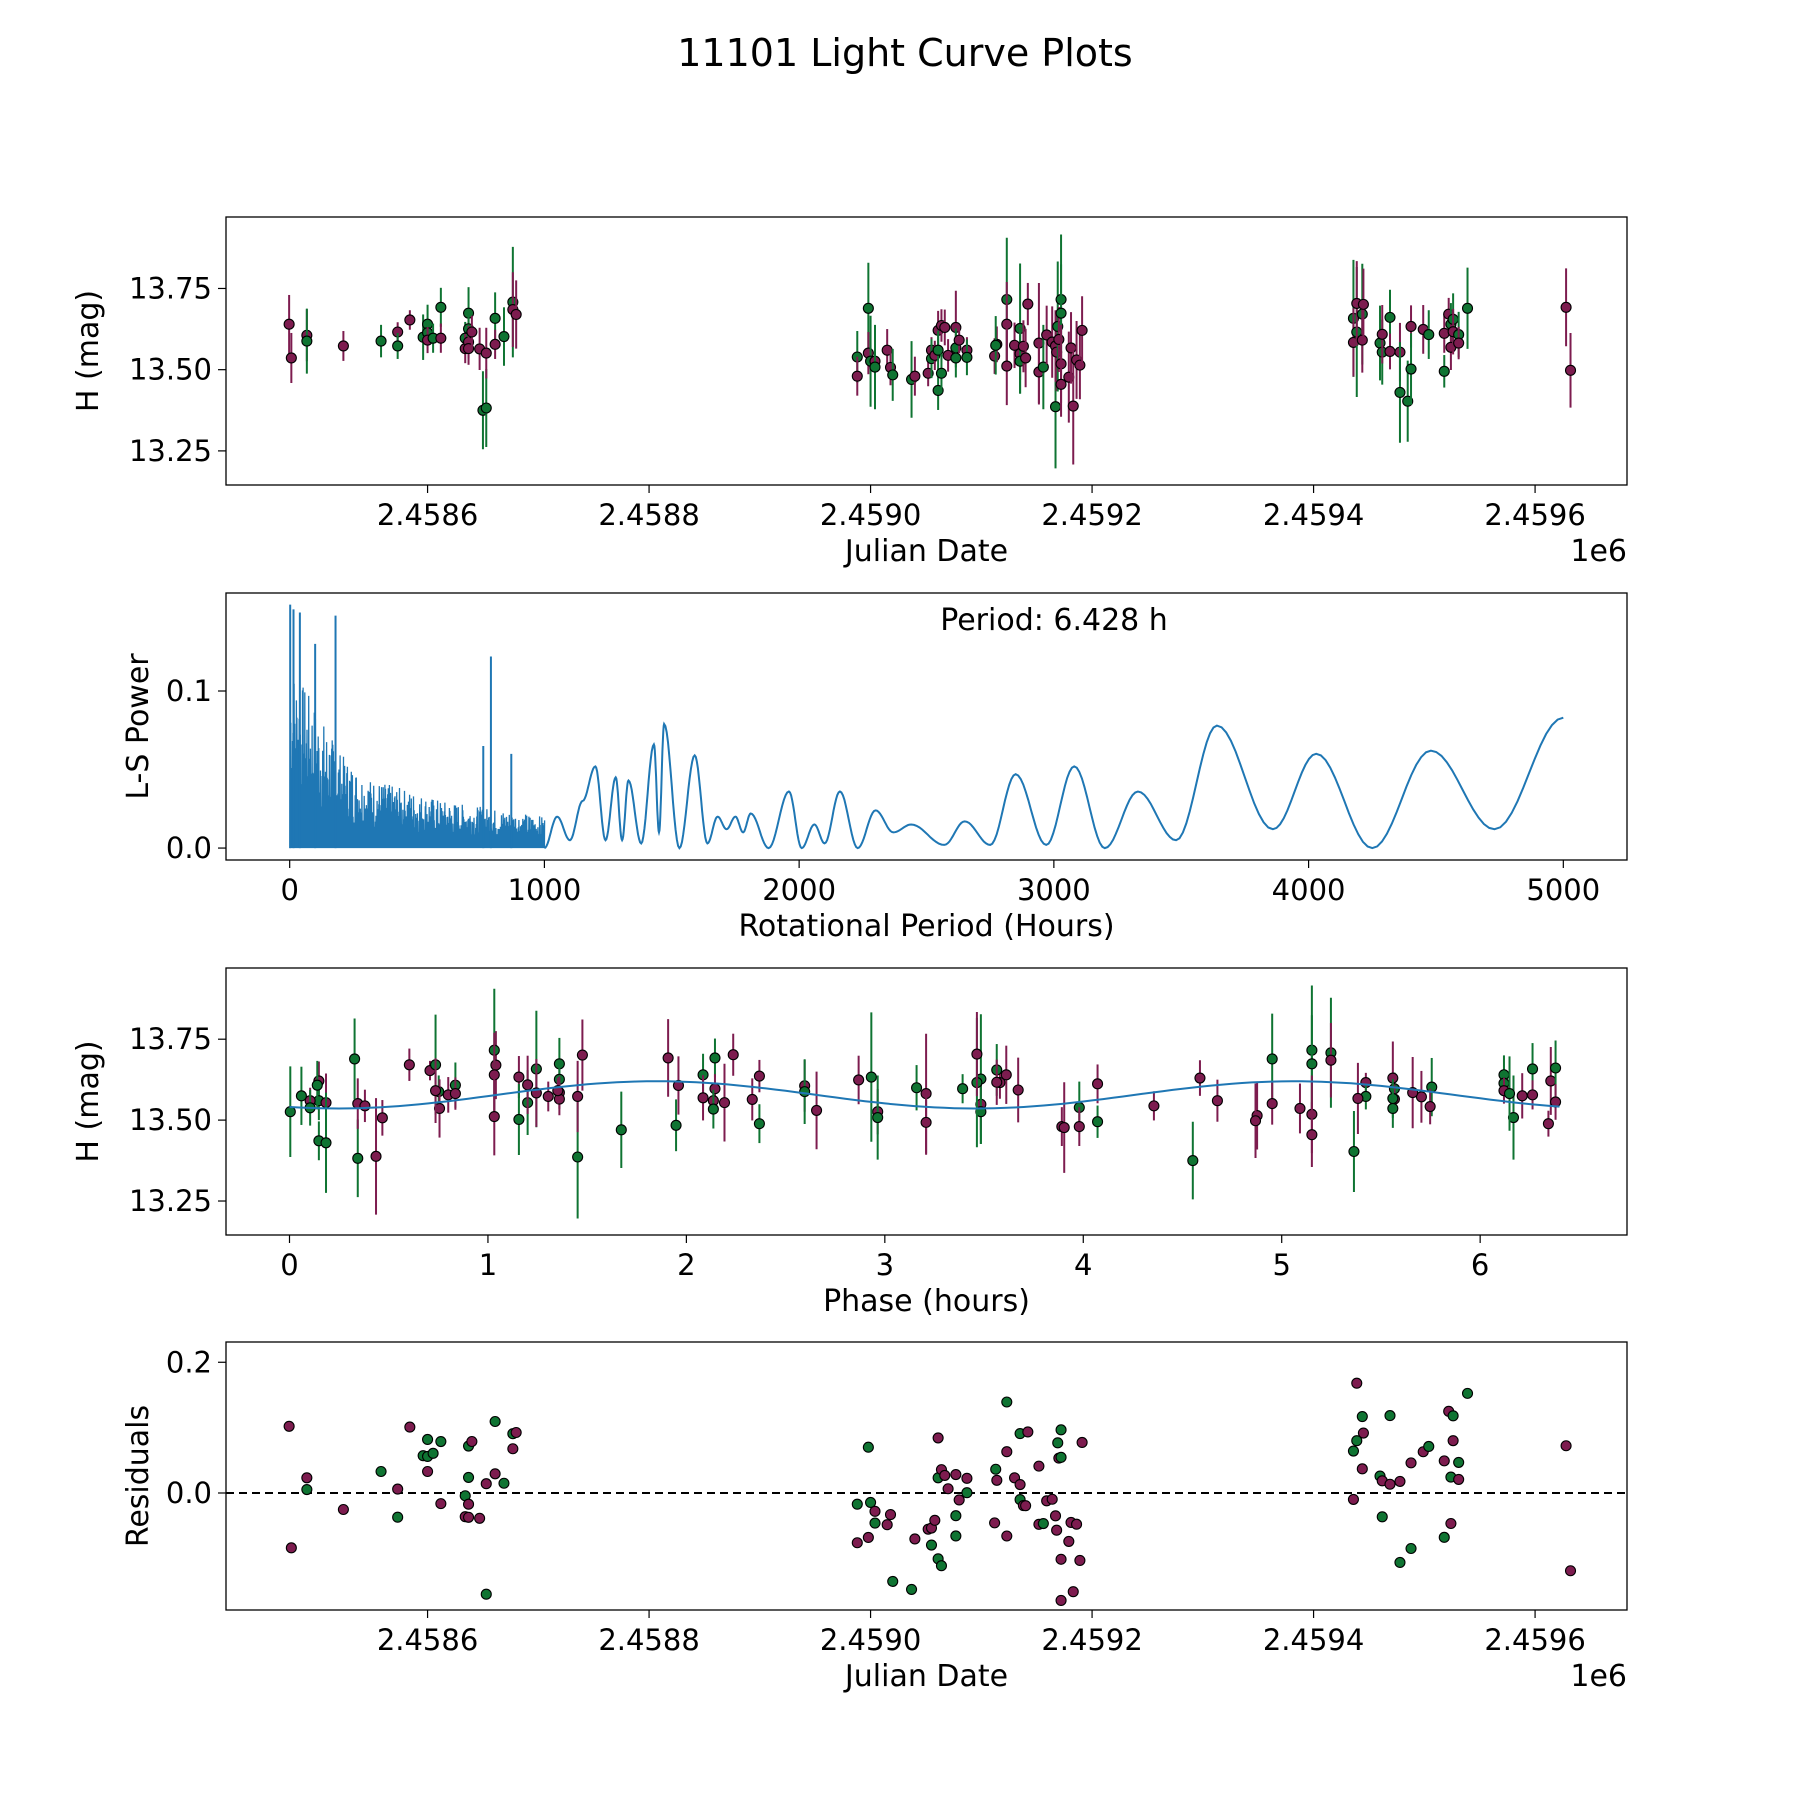 The width and height of the screenshot is (1800, 1800). Describe the element at coordinates (1281, 1265) in the screenshot. I see `phased-xtick-label: 5` at that location.